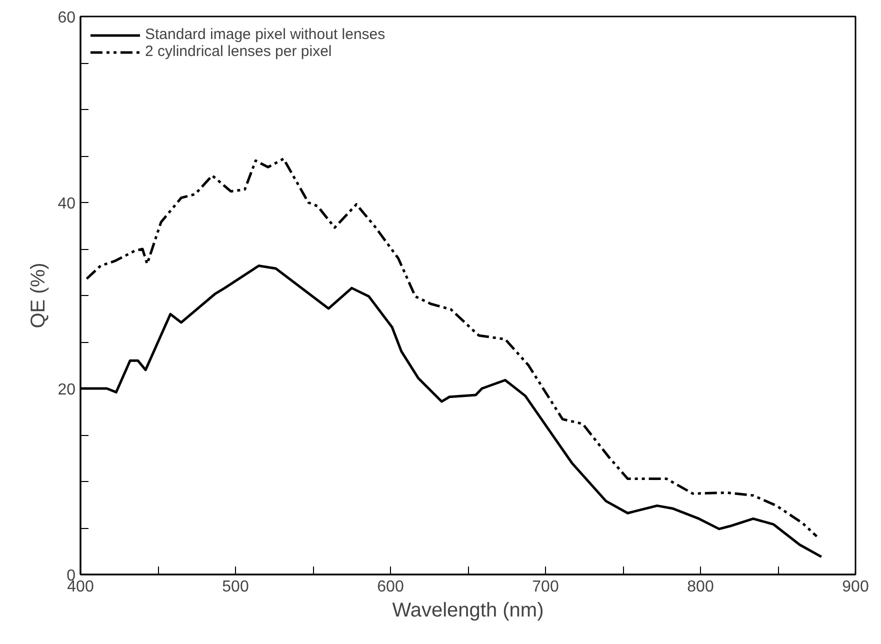 The height and width of the screenshot is (644, 881). Describe the element at coordinates (67, 204) in the screenshot. I see `y-tick-label: 40` at that location.